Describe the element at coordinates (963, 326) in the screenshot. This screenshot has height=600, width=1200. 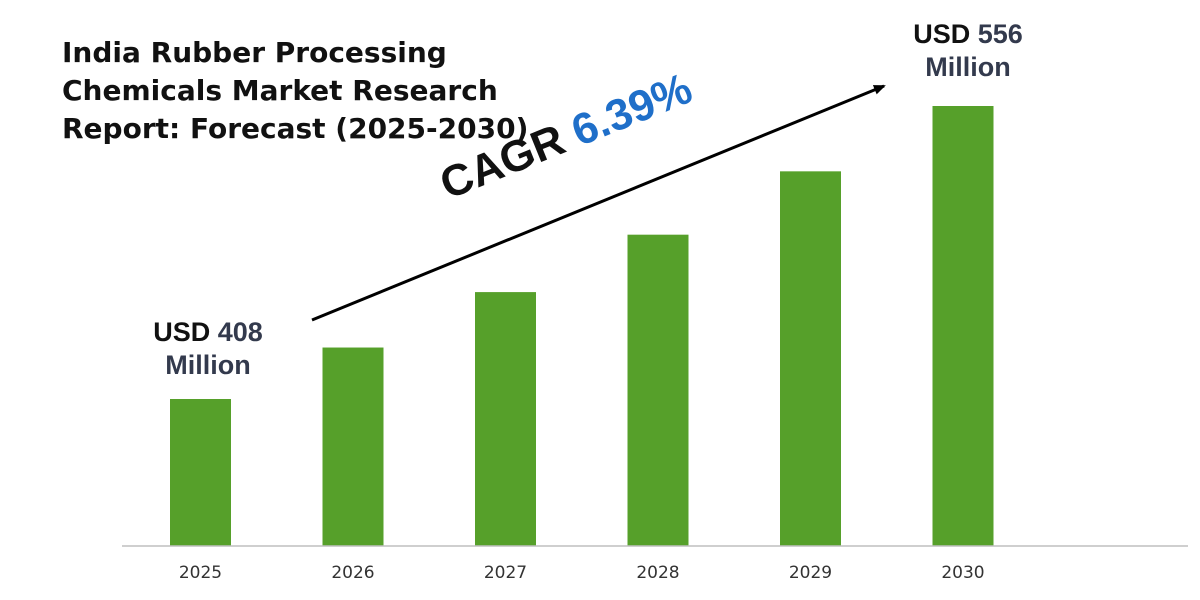
I see `bar-2030` at that location.